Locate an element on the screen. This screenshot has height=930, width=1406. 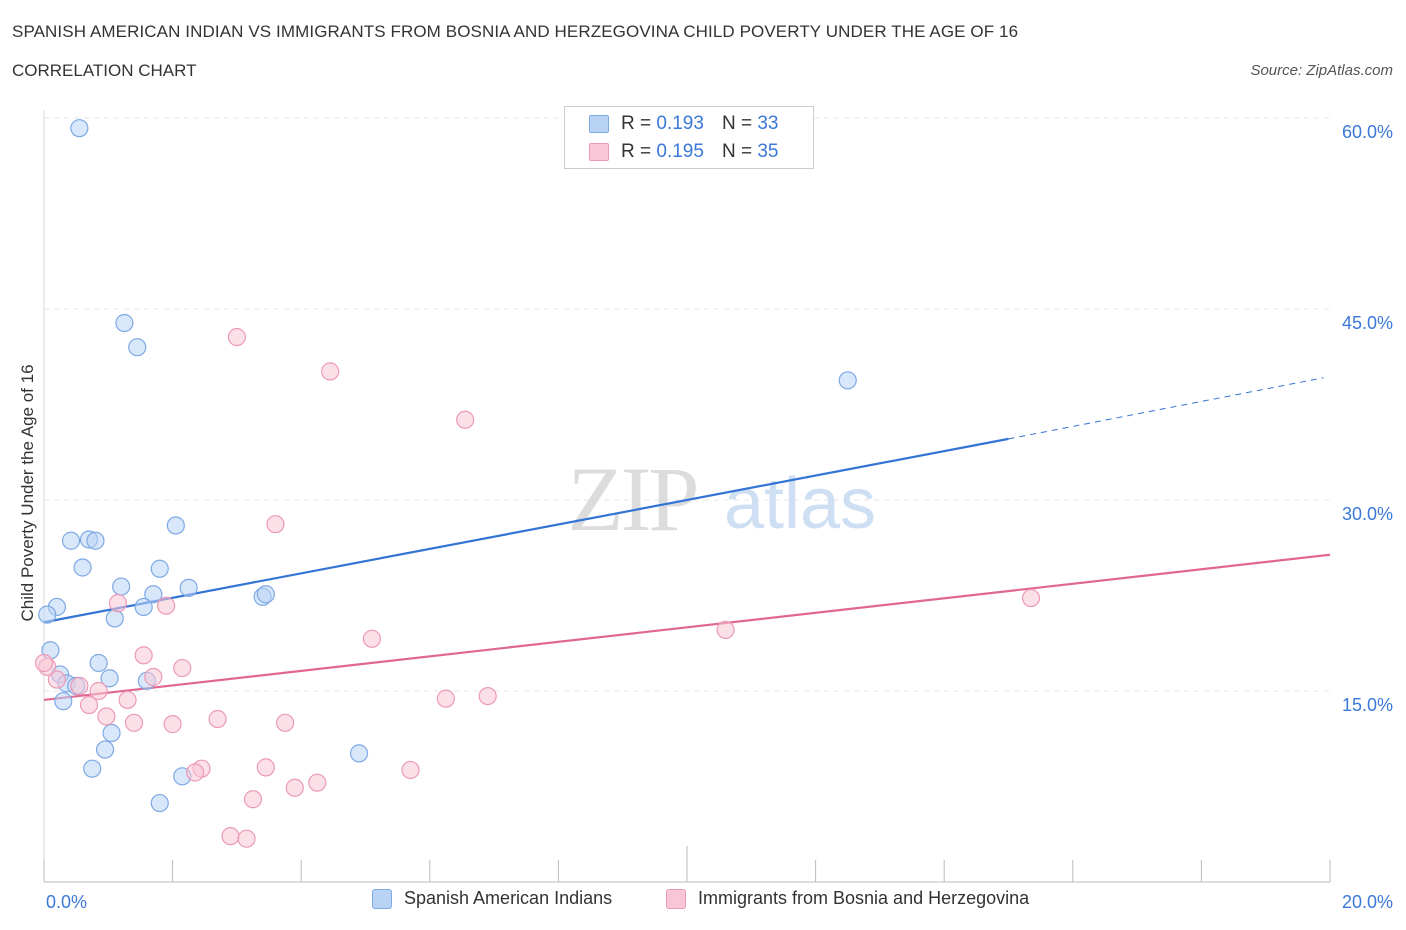
trend-line-extension-spanish-american-indians is located at coordinates (1166, 408).